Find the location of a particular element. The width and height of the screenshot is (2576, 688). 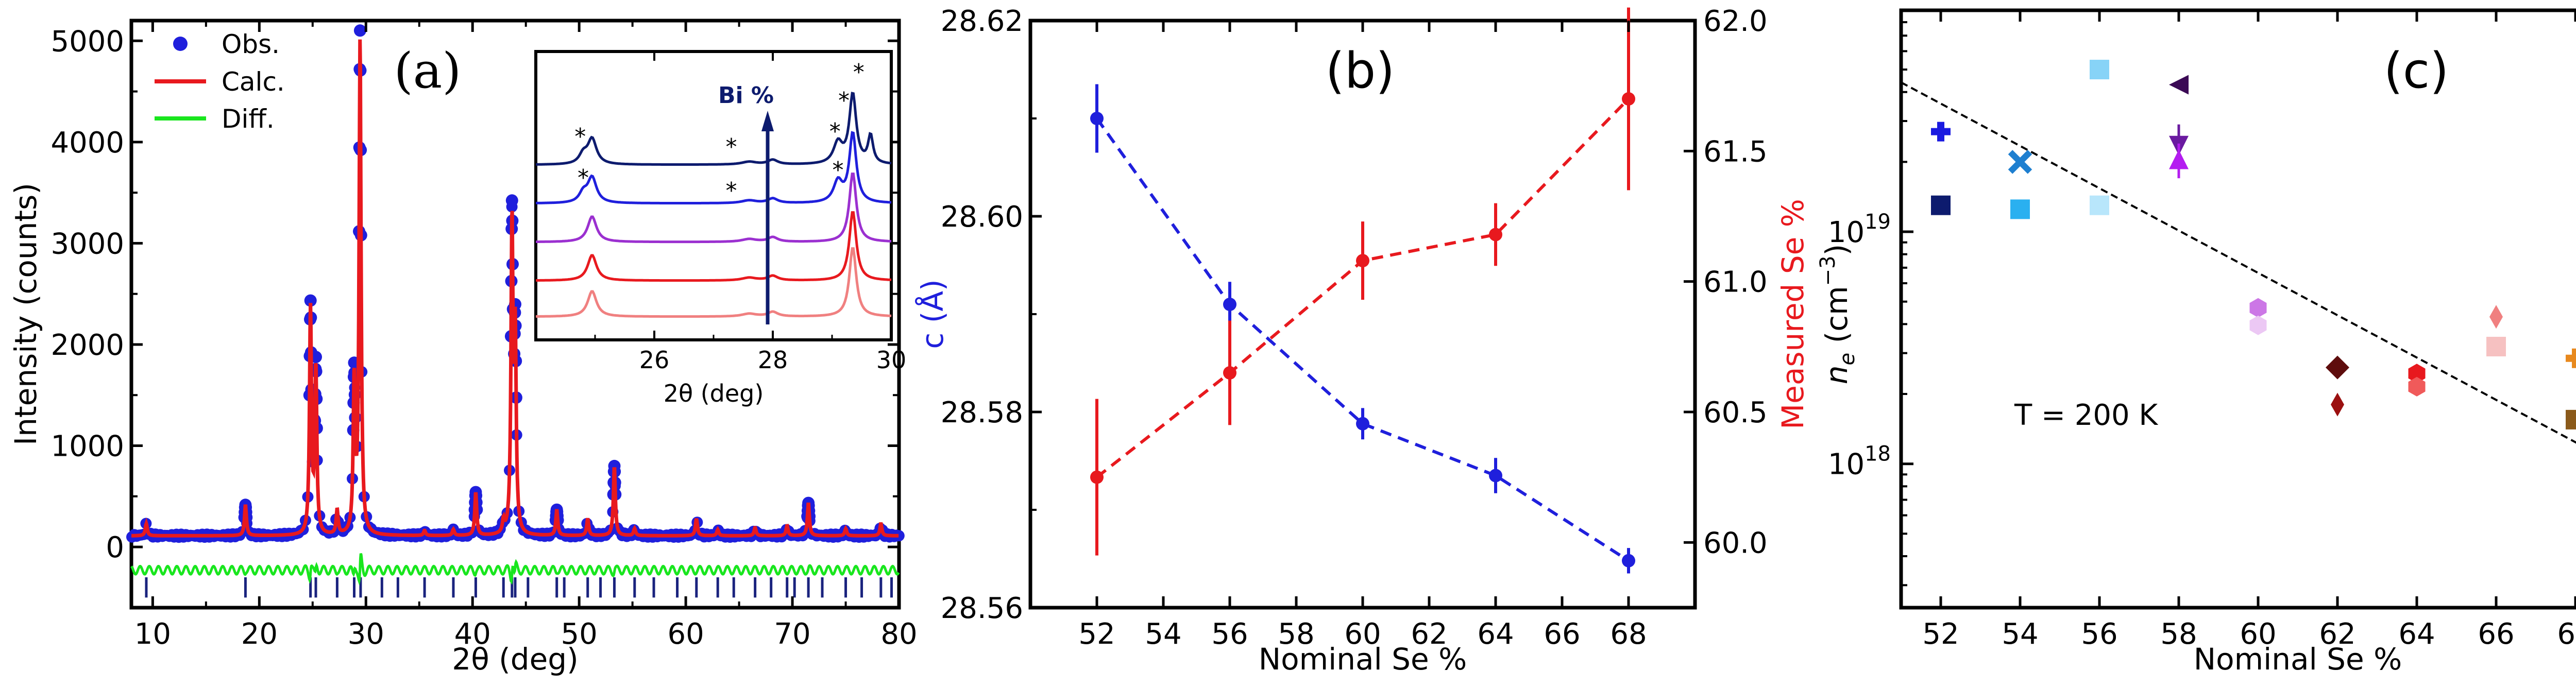

bragg-reflection-ticks is located at coordinates (519, 587).